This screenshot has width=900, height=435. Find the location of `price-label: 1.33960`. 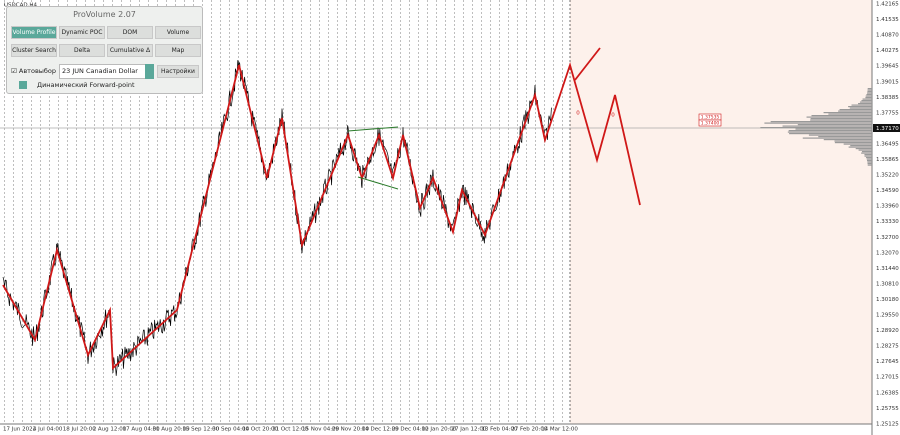

price-label: 1.33960 is located at coordinates (887, 207).